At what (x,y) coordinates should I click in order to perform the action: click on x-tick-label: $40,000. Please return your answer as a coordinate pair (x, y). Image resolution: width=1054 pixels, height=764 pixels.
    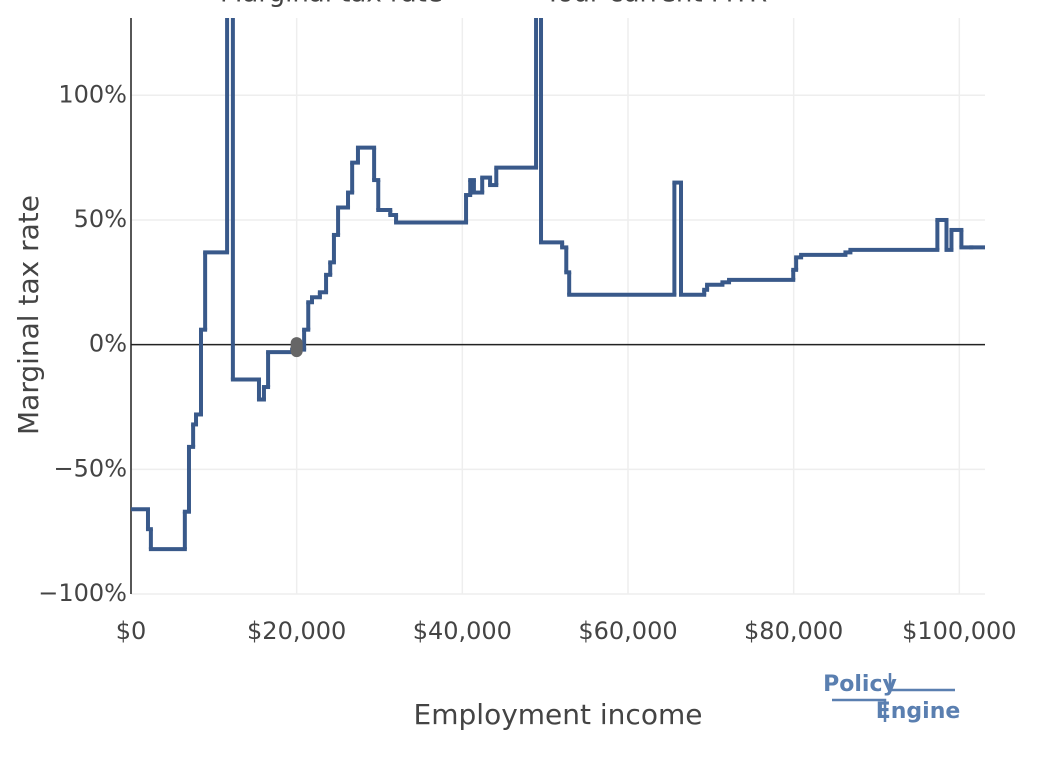
    Looking at the image, I should click on (462, 631).